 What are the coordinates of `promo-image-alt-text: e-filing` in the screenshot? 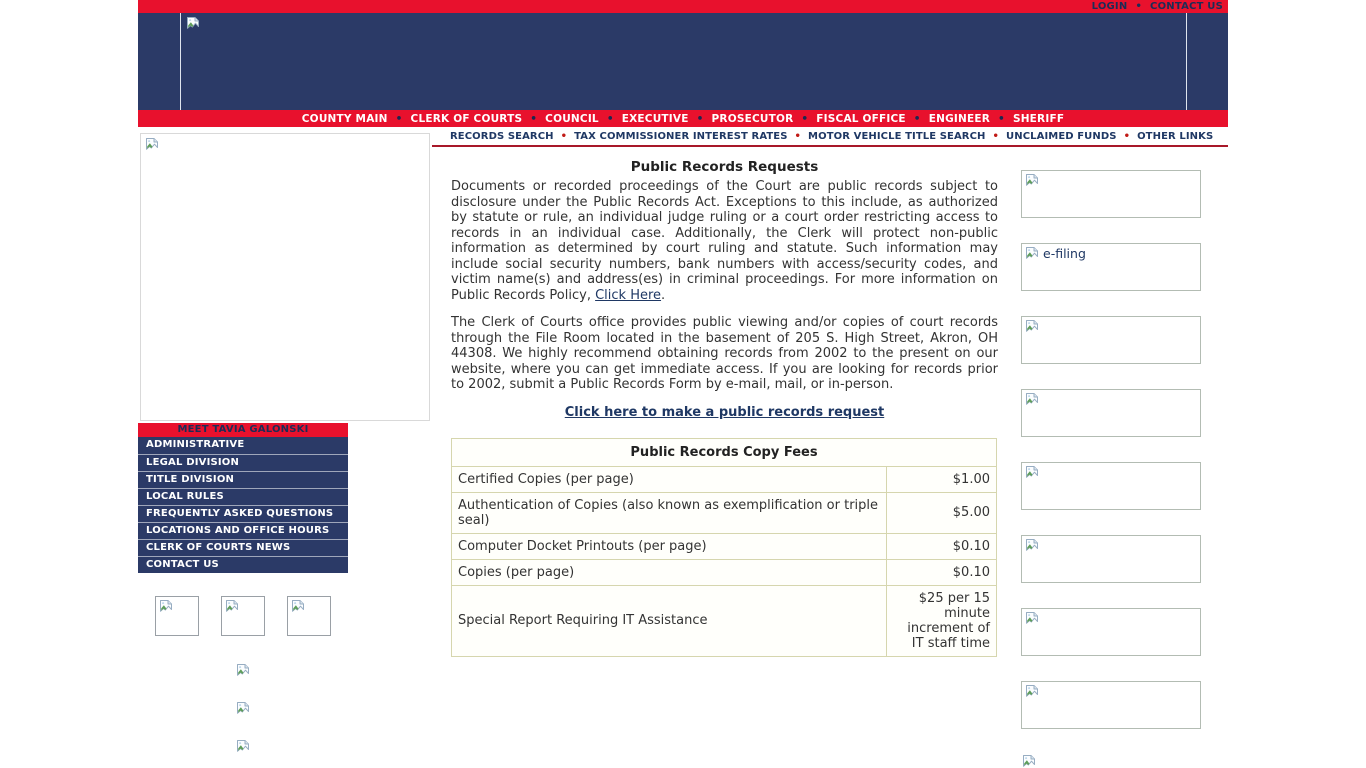 It's located at (1064, 253).